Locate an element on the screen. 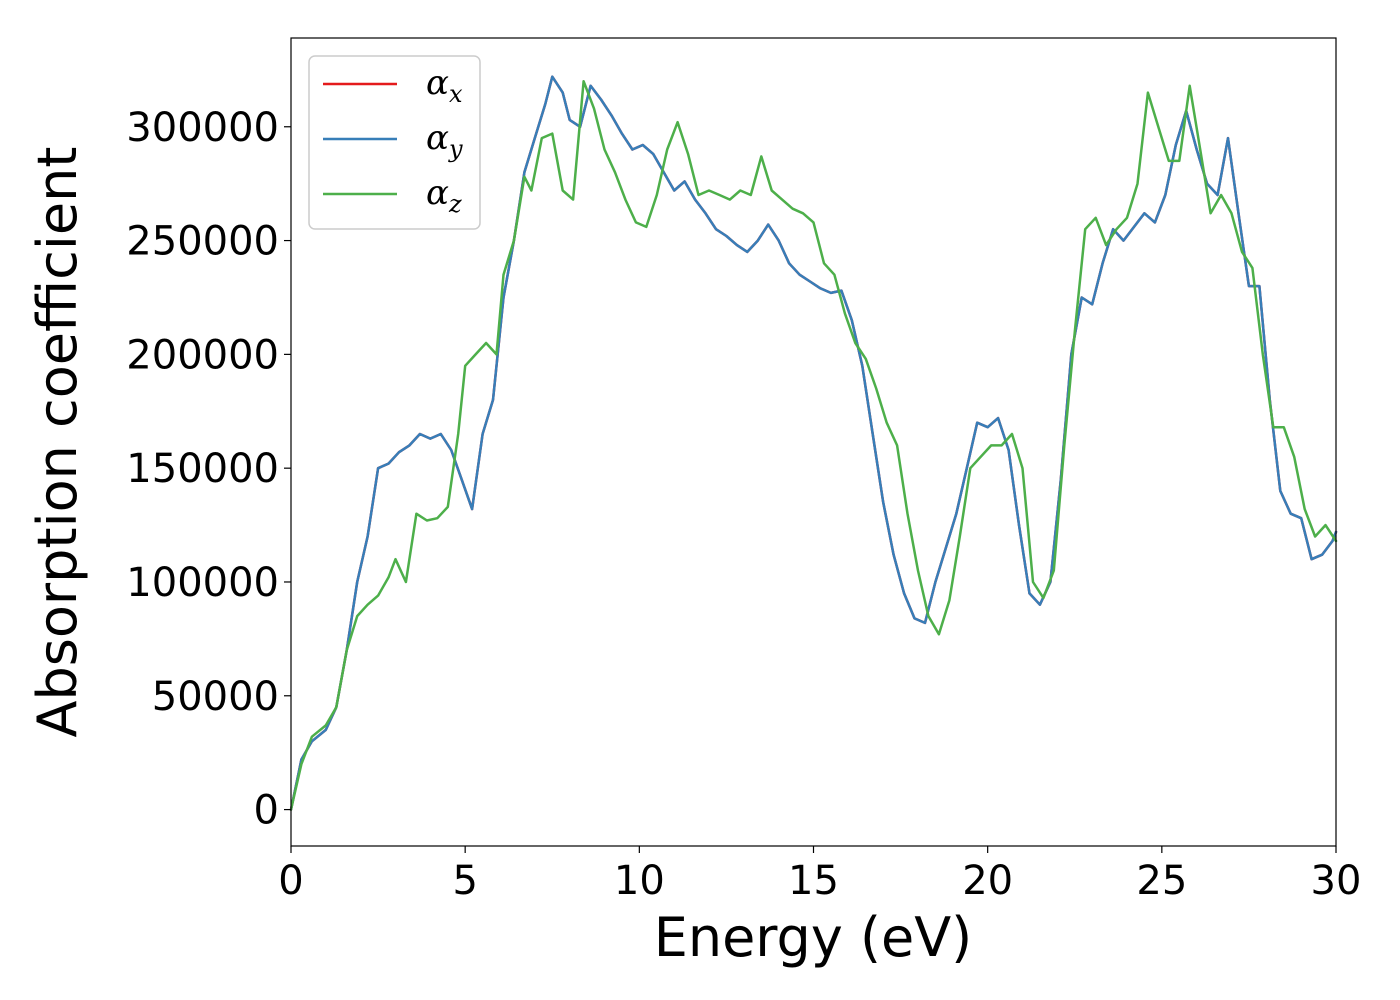 The image size is (1400, 1000). x-tick-label: 10 is located at coordinates (639, 881).